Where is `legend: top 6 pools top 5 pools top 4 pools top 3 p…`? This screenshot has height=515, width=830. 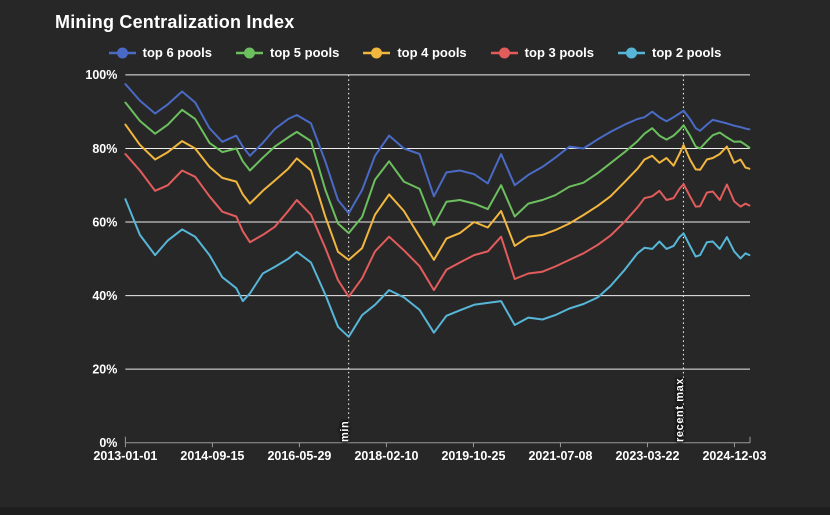
legend: top 6 pools top 5 pools top 4 pools top 3 p… is located at coordinates (415, 52).